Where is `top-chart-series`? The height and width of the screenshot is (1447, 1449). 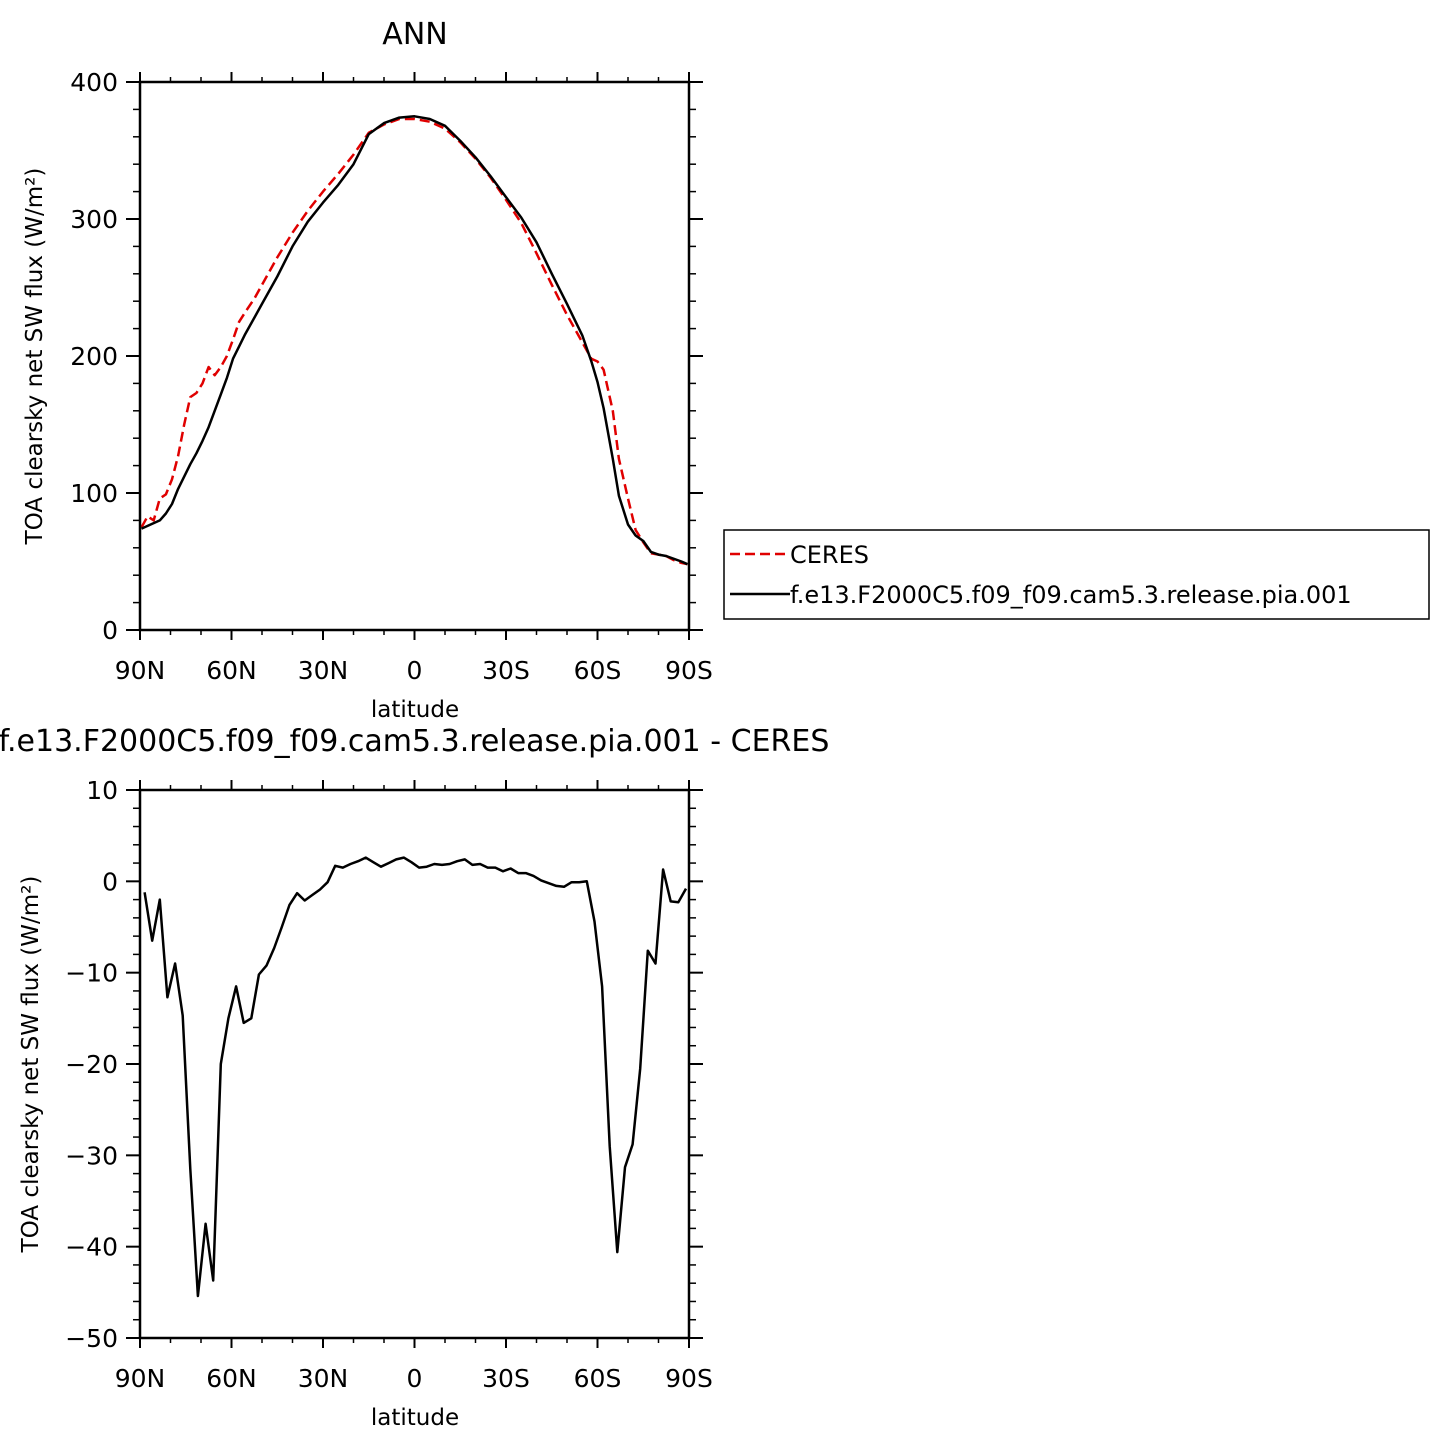
top-chart-series is located at coordinates (414, 340).